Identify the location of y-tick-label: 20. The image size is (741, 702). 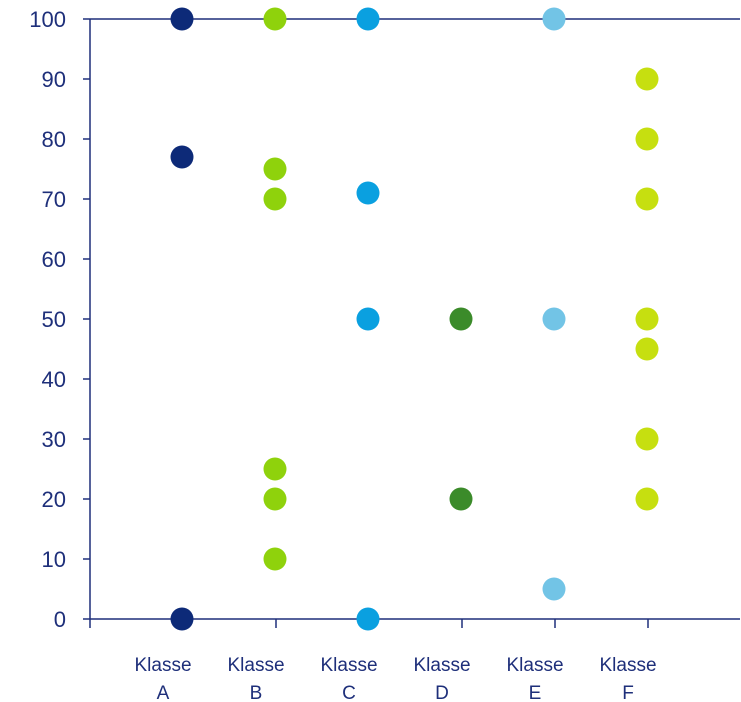
(54, 499).